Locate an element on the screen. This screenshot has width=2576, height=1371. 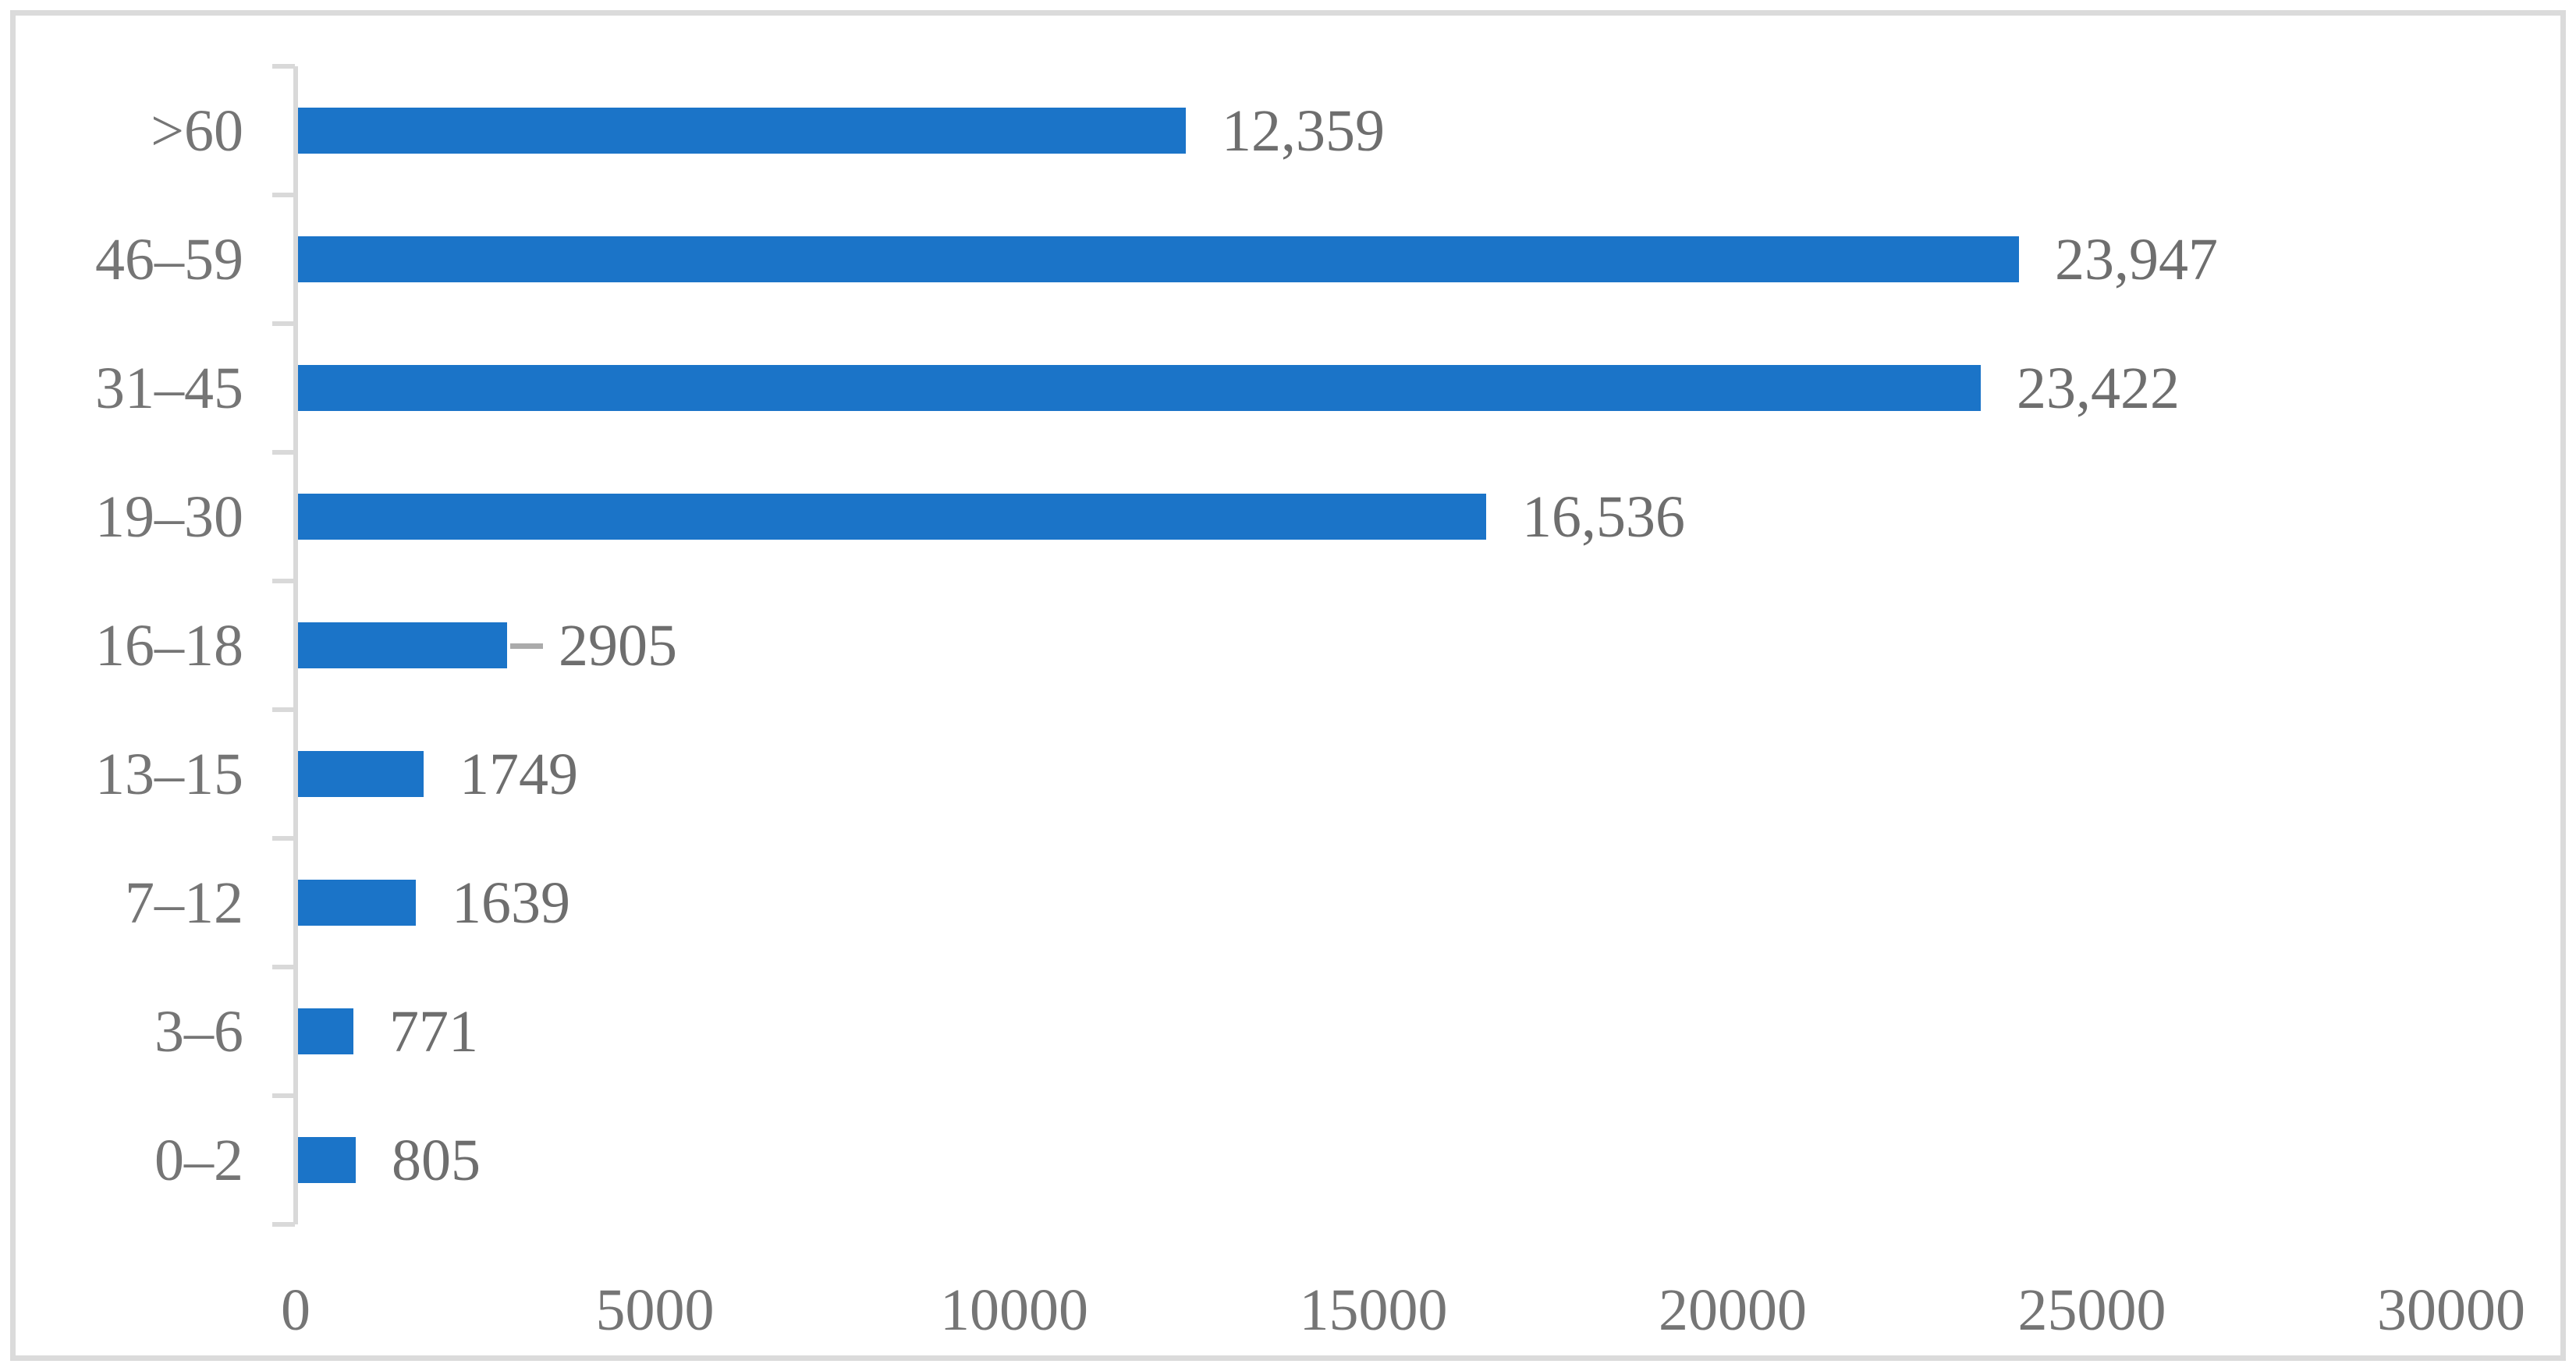
x-axis-tick-label: 5000 is located at coordinates (655, 1310).